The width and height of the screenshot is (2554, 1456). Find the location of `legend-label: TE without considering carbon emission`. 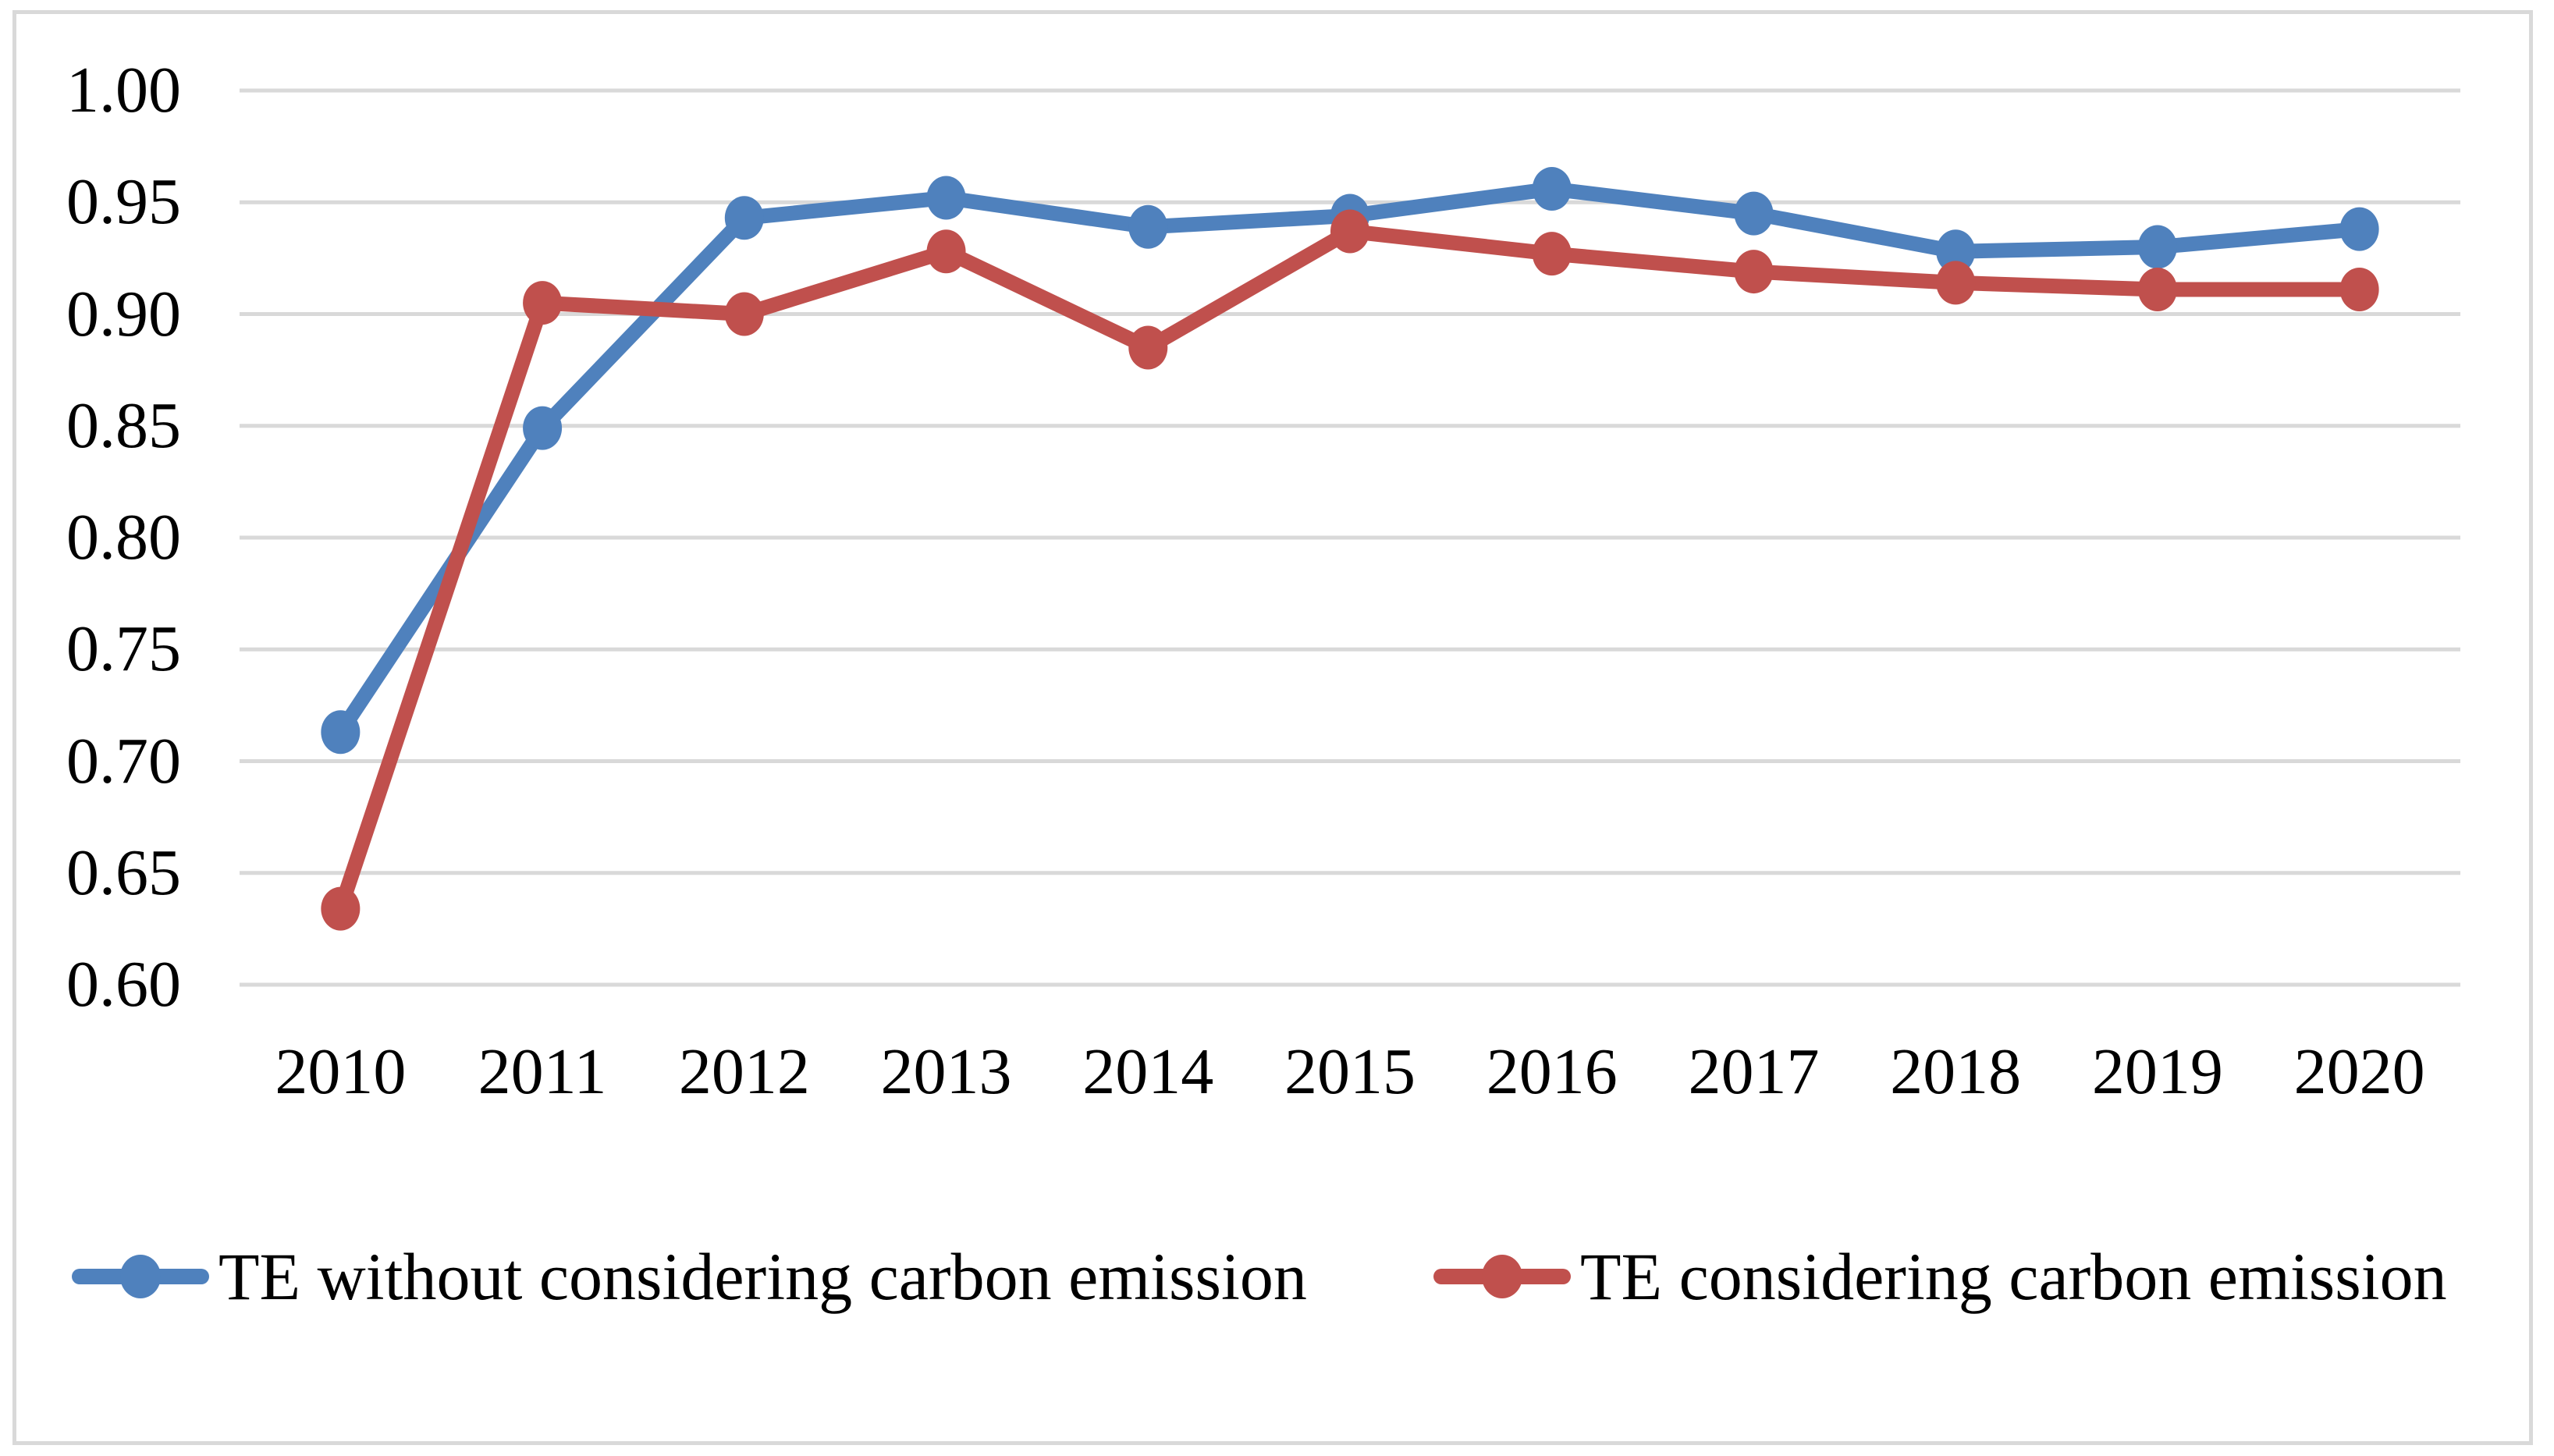

legend-label: TE without considering carbon emission is located at coordinates (762, 1277).